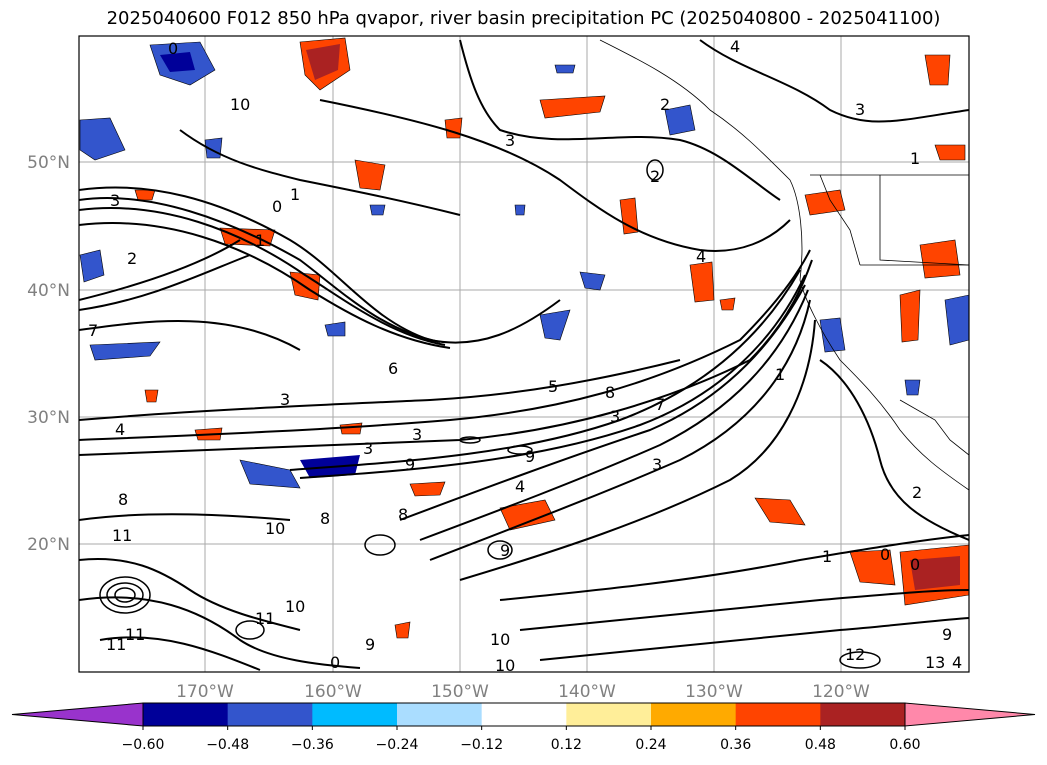  I want to click on colorbar-frame, so click(524, 714).